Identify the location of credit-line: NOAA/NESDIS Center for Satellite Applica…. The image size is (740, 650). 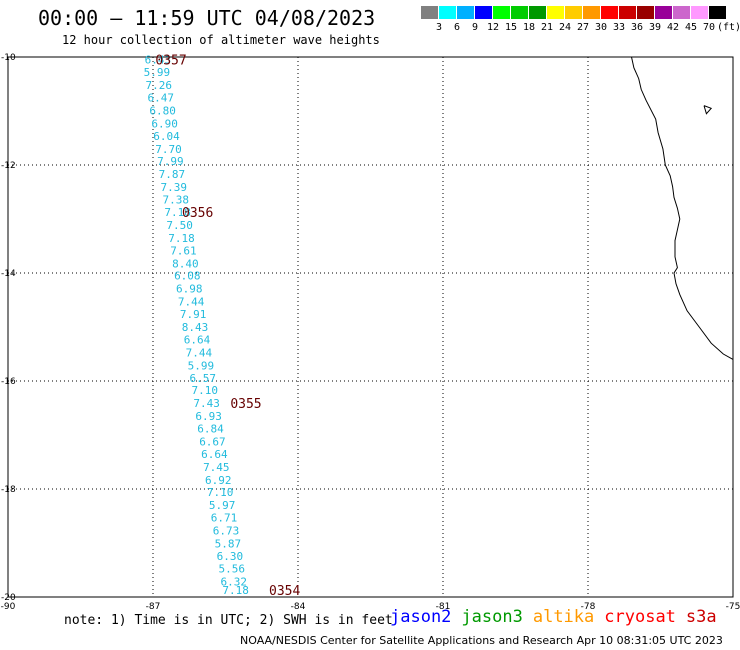
(481, 640).